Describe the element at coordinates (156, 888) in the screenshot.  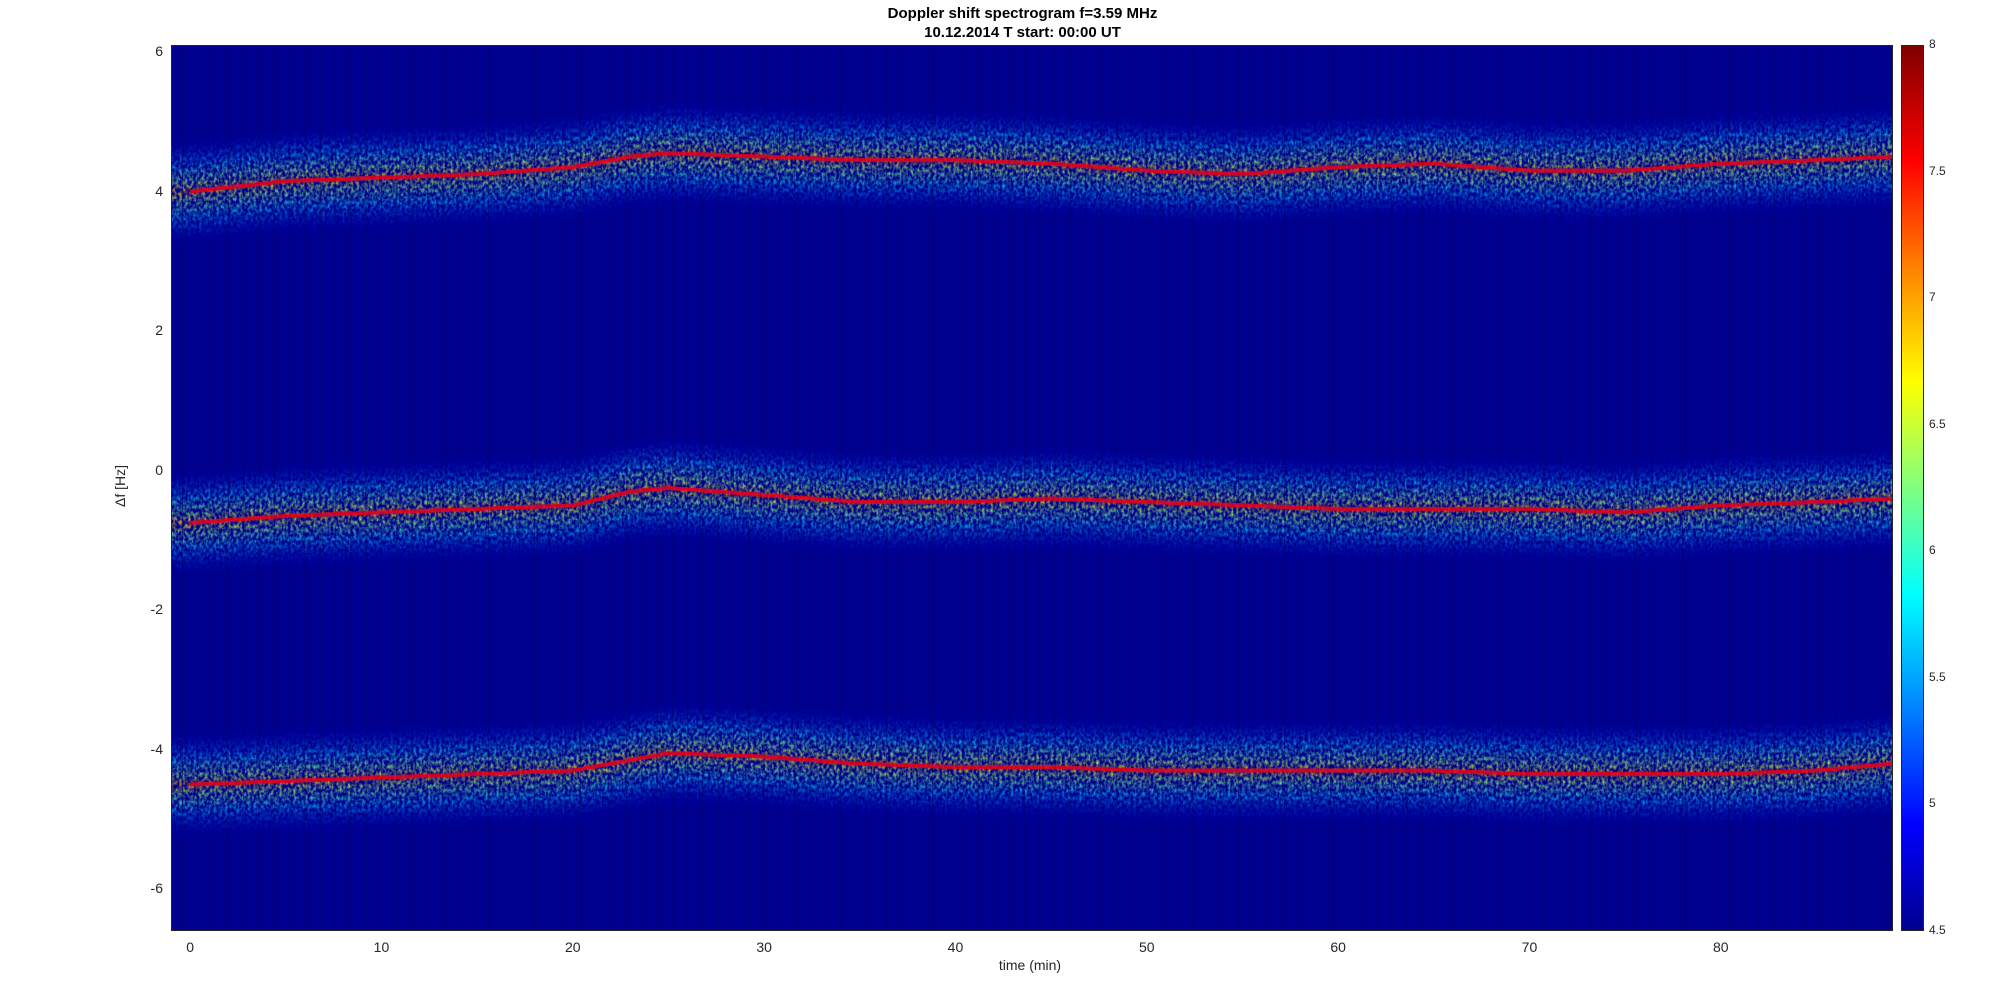
I see `y-tick-label: -6` at that location.